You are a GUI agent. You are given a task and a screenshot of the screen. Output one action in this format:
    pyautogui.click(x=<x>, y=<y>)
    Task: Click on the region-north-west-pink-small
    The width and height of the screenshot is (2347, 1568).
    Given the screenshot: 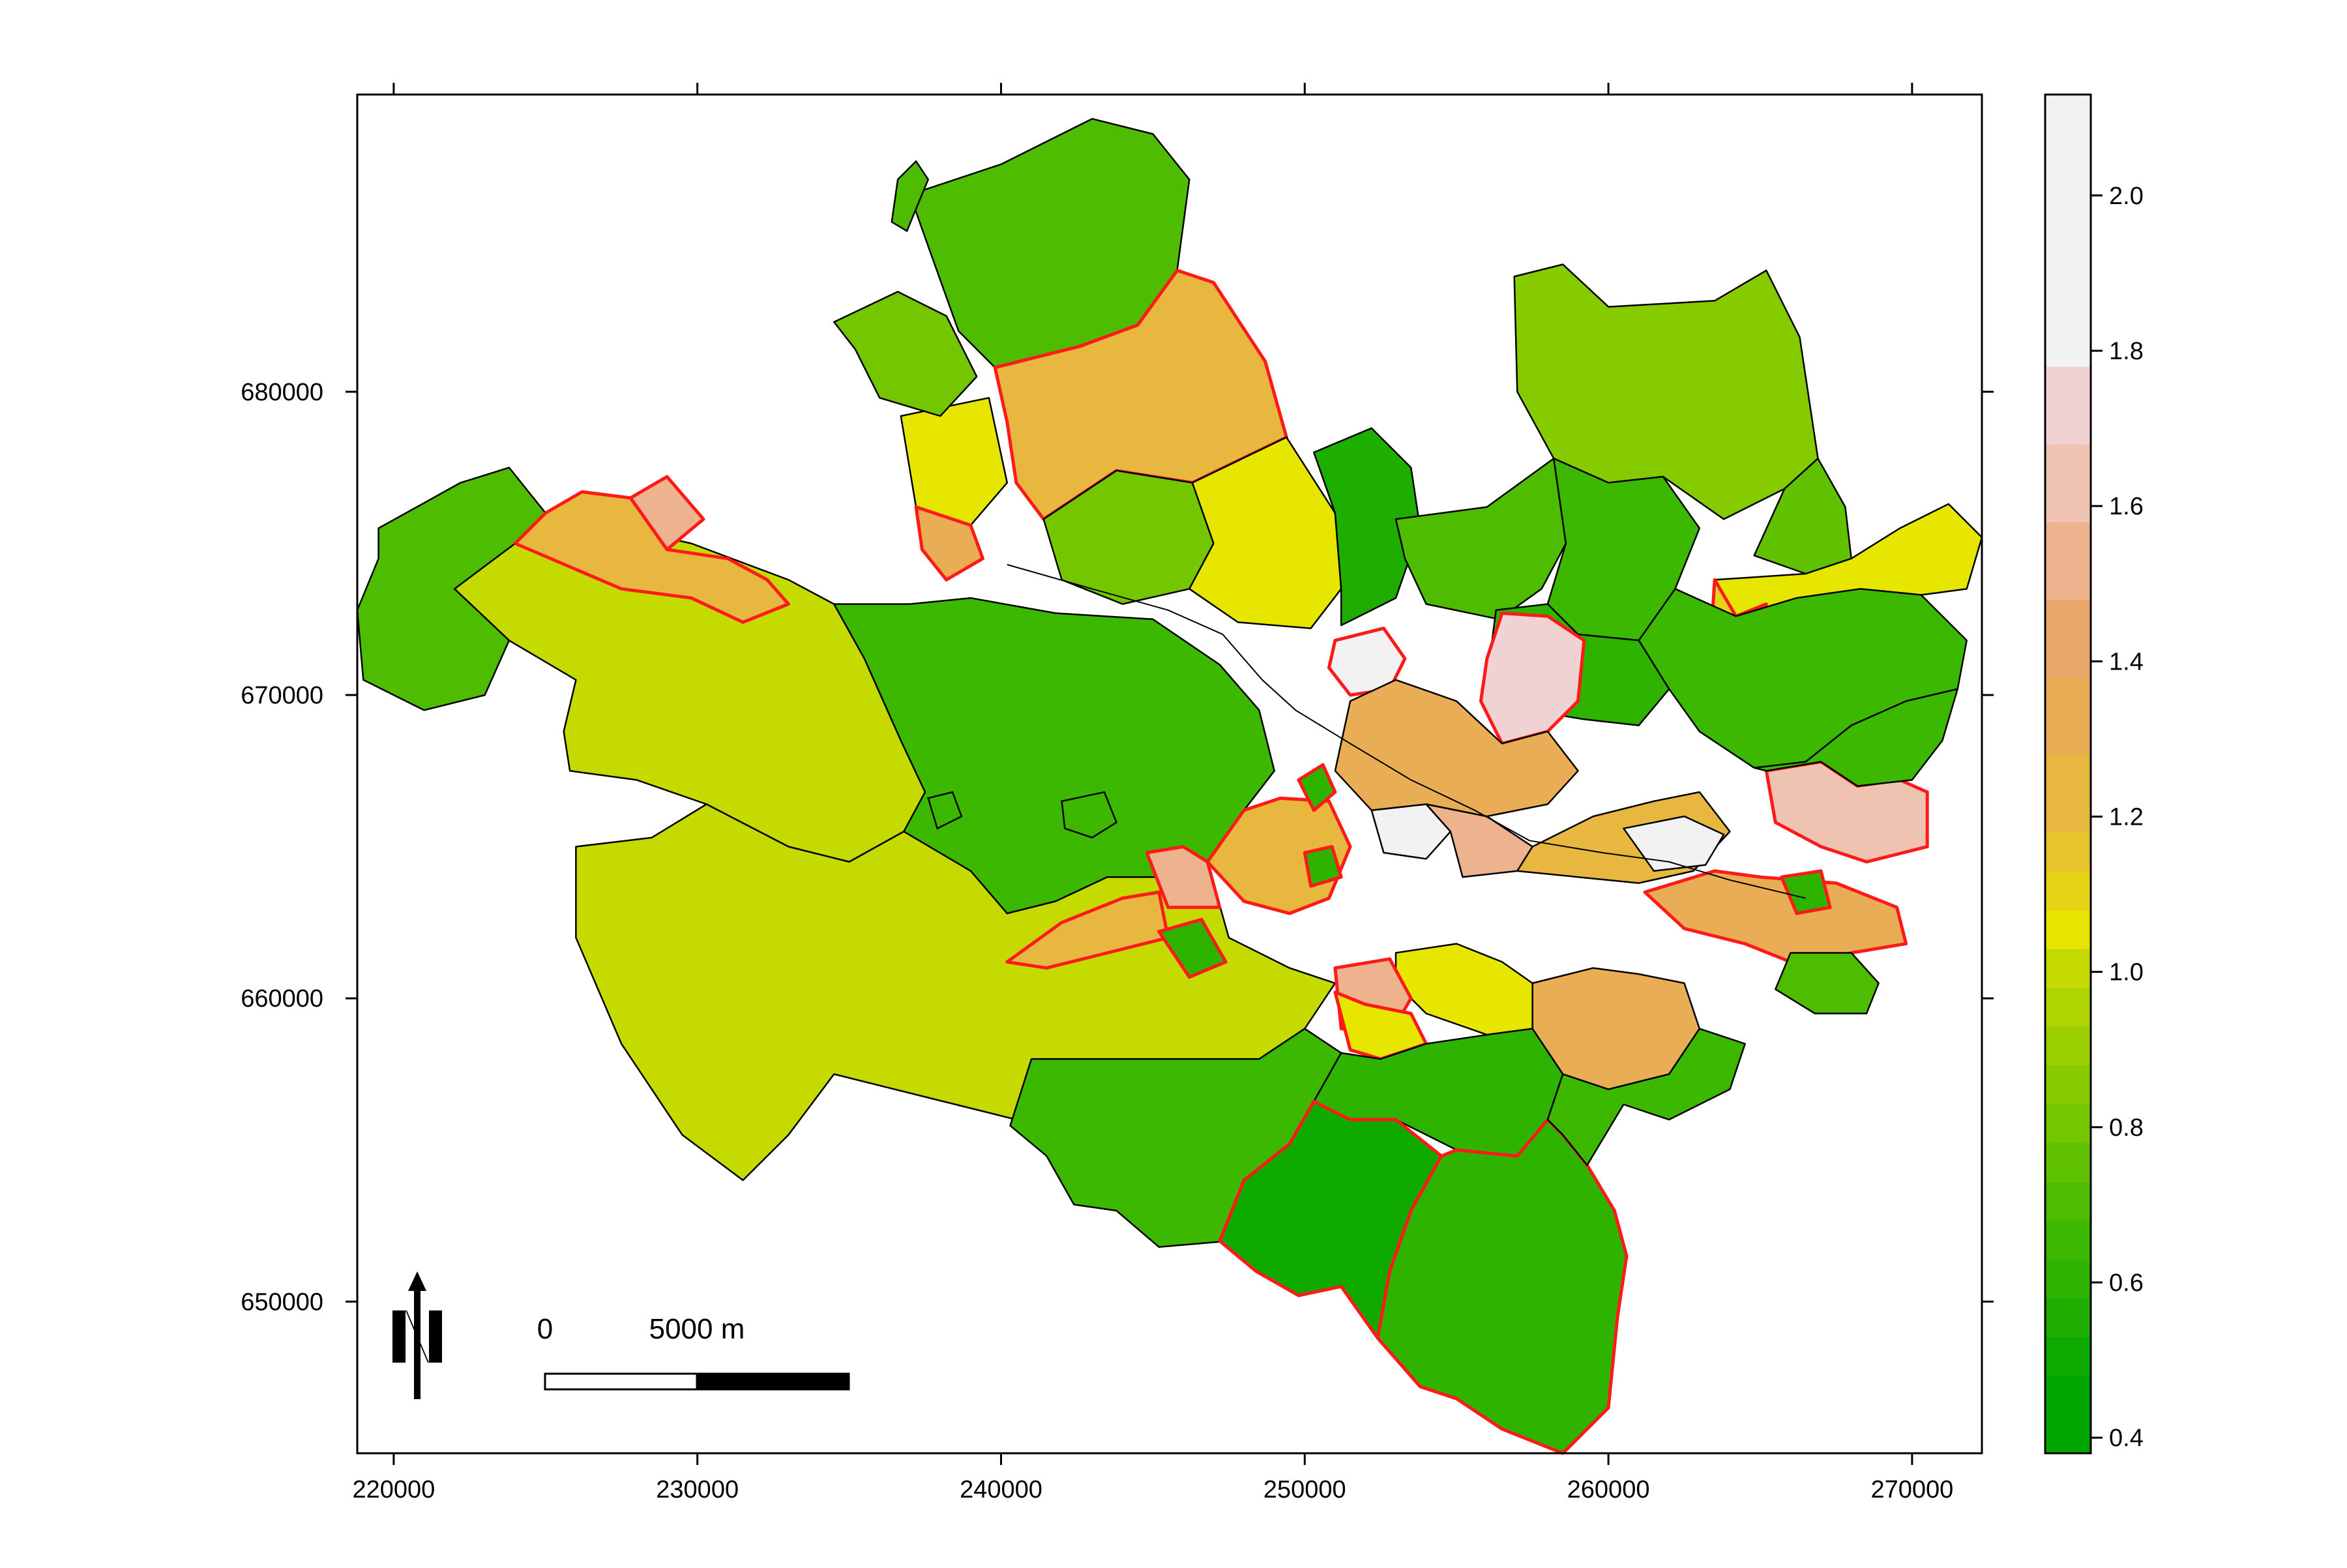 What is the action you would take?
    pyautogui.click(x=949, y=543)
    